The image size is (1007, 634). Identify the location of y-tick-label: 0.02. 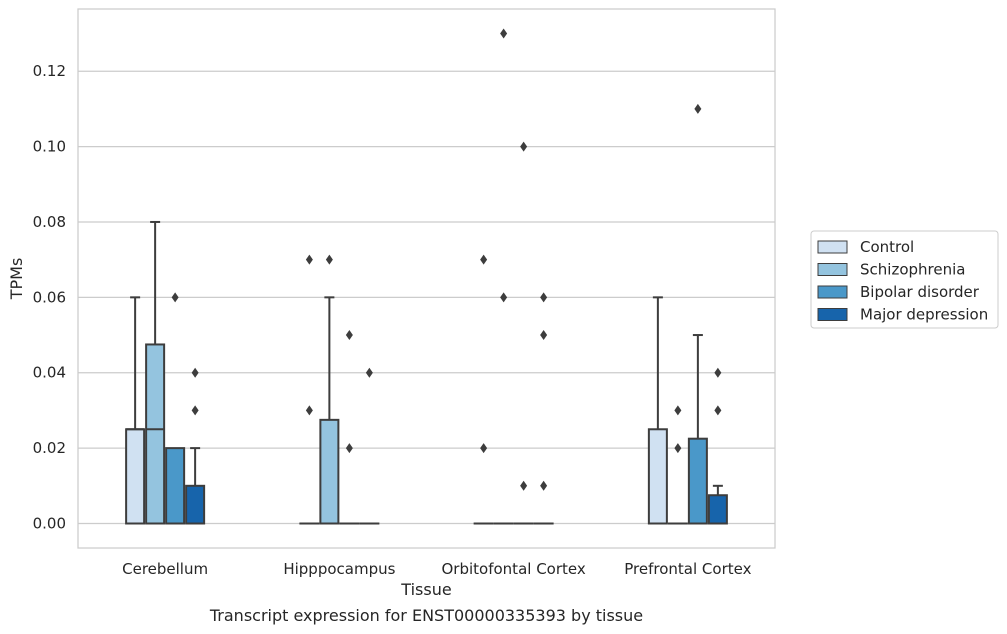
(49, 448).